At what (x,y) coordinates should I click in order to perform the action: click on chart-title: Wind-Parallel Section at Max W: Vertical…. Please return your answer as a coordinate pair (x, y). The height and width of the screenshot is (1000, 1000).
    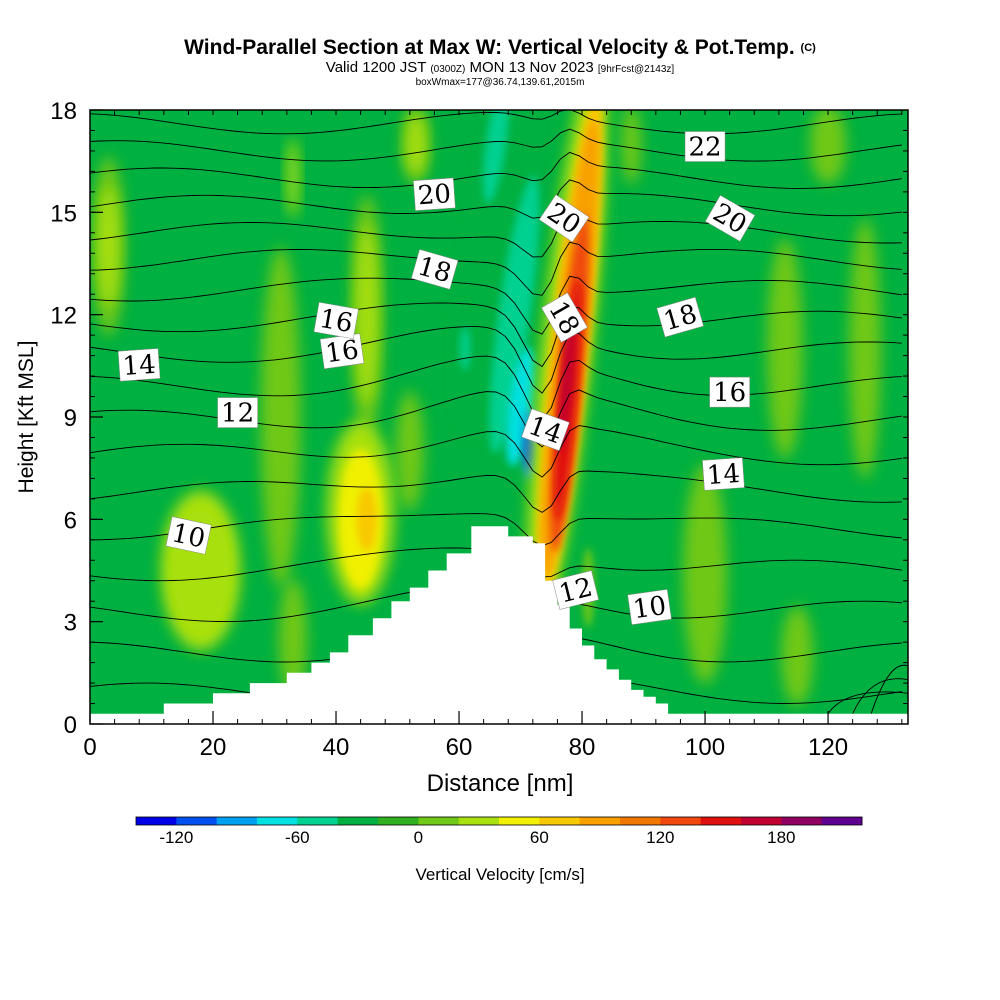
    Looking at the image, I should click on (500, 48).